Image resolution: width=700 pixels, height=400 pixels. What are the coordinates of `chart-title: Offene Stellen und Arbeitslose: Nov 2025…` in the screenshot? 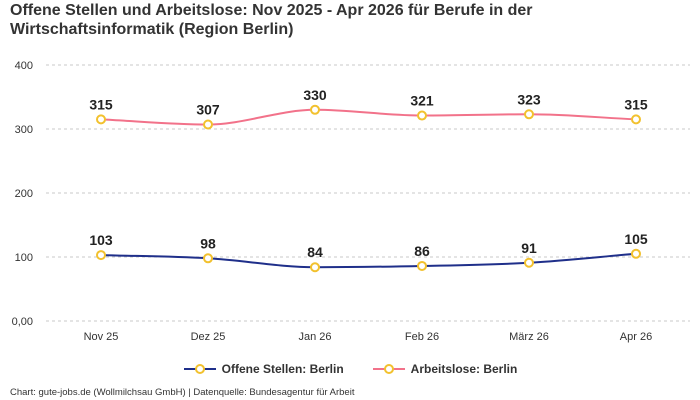 It's located at (271, 20).